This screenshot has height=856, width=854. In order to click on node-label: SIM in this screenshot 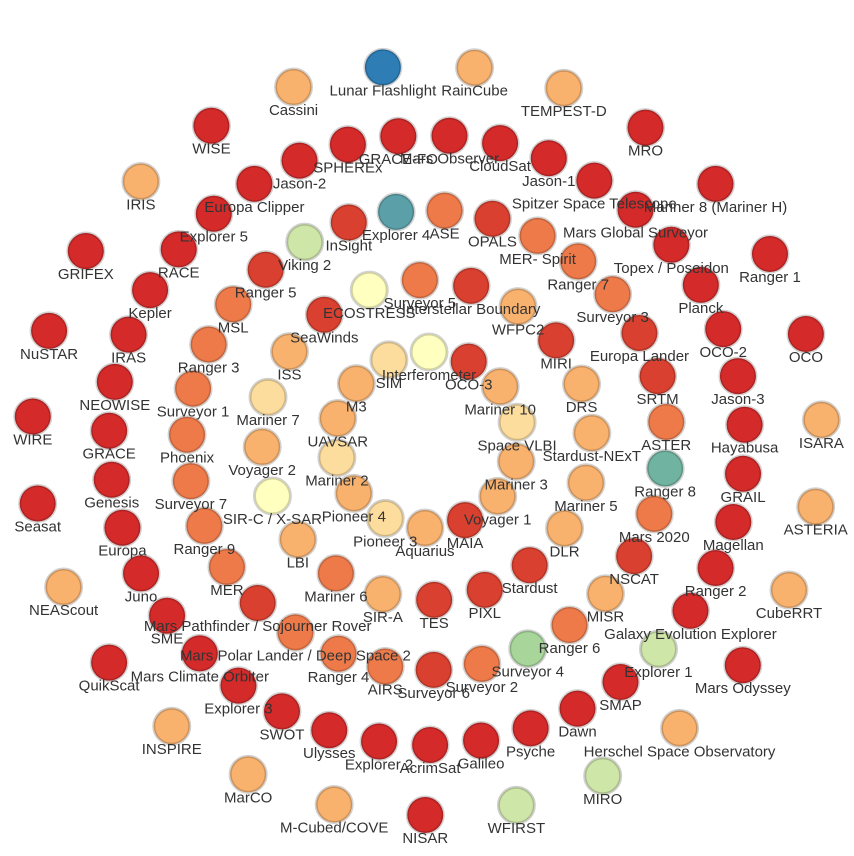, I will do `click(389, 383)`.